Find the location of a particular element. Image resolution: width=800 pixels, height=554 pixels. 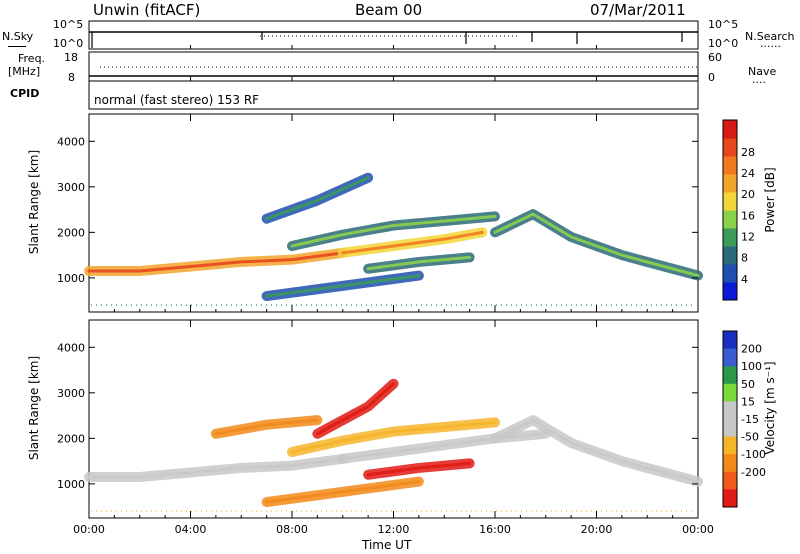

velocity-echo-band is located at coordinates (216, 468).